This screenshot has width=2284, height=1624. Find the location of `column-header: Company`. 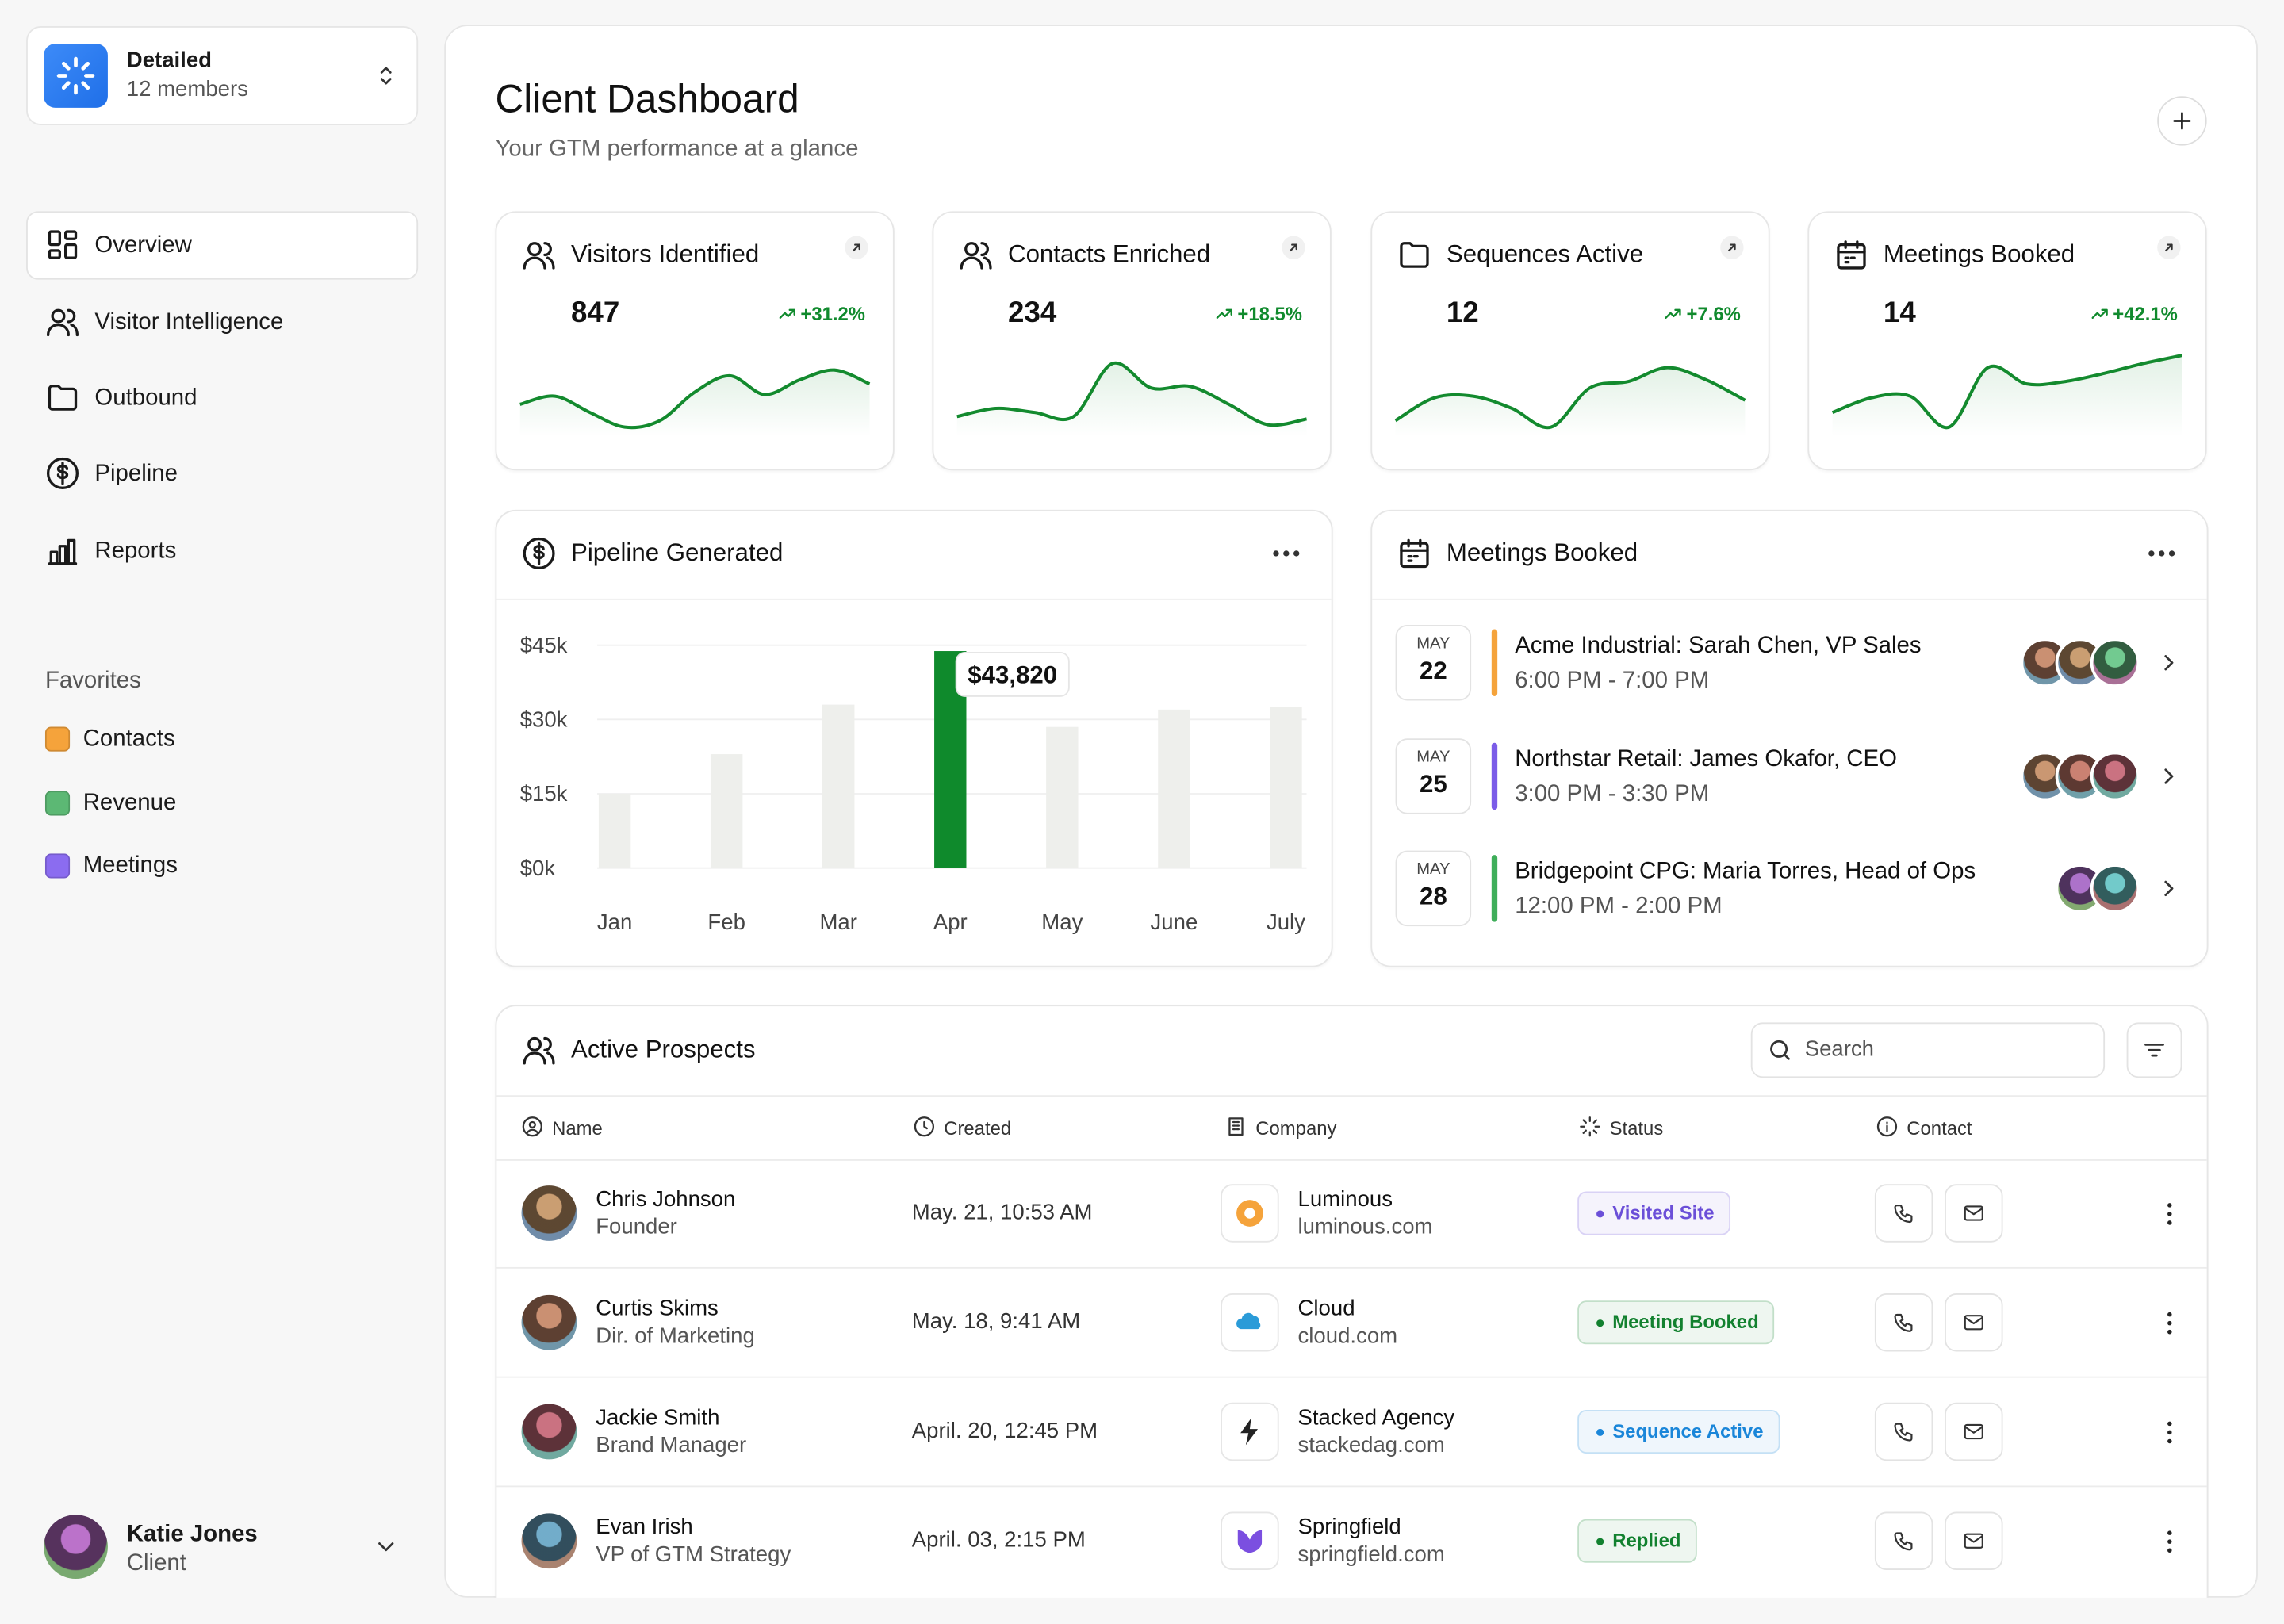

column-header: Company is located at coordinates (1296, 1127).